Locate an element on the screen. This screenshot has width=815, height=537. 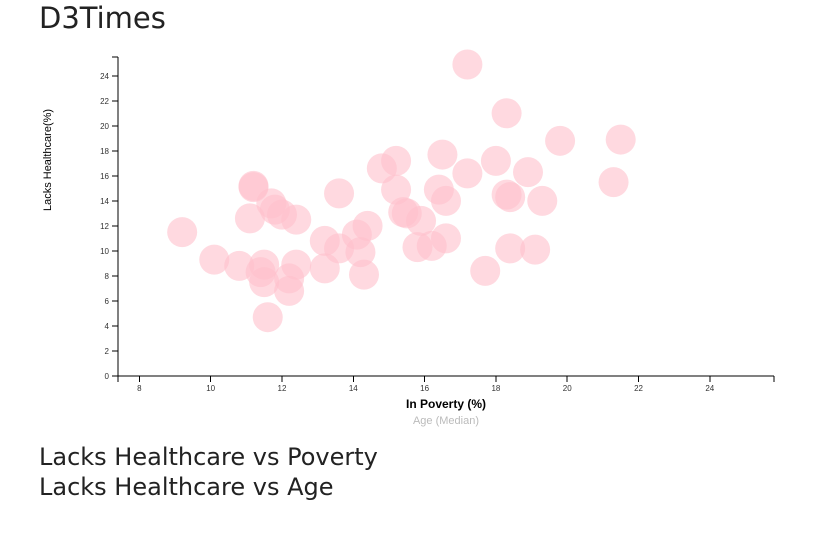
y-tick-label: 20 is located at coordinates (104, 126).